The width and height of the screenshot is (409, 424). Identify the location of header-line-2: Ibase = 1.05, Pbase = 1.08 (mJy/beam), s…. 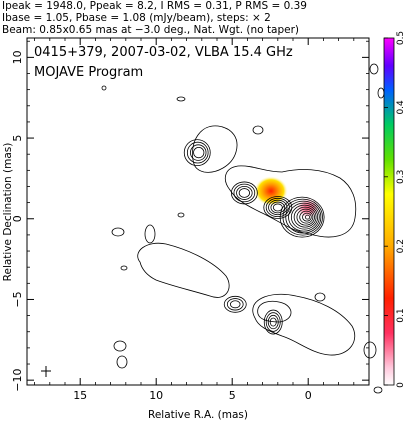
(136, 18).